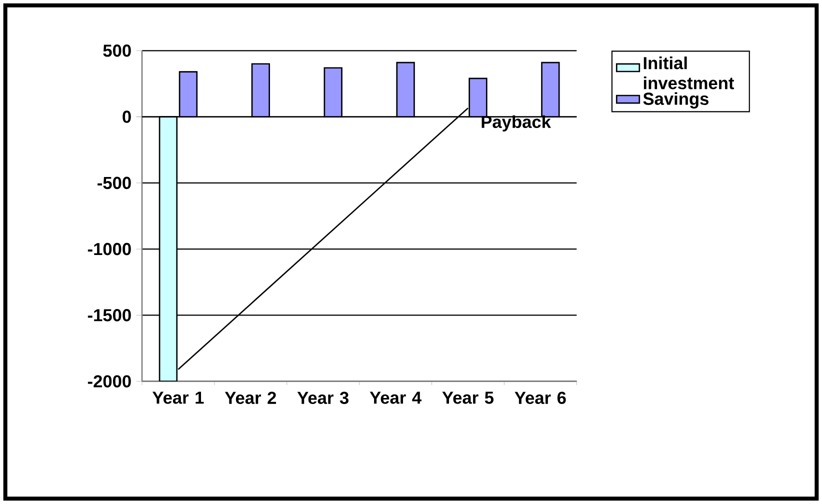 The image size is (822, 504). What do you see at coordinates (117, 50) in the screenshot?
I see `y-tick-label: 500` at bounding box center [117, 50].